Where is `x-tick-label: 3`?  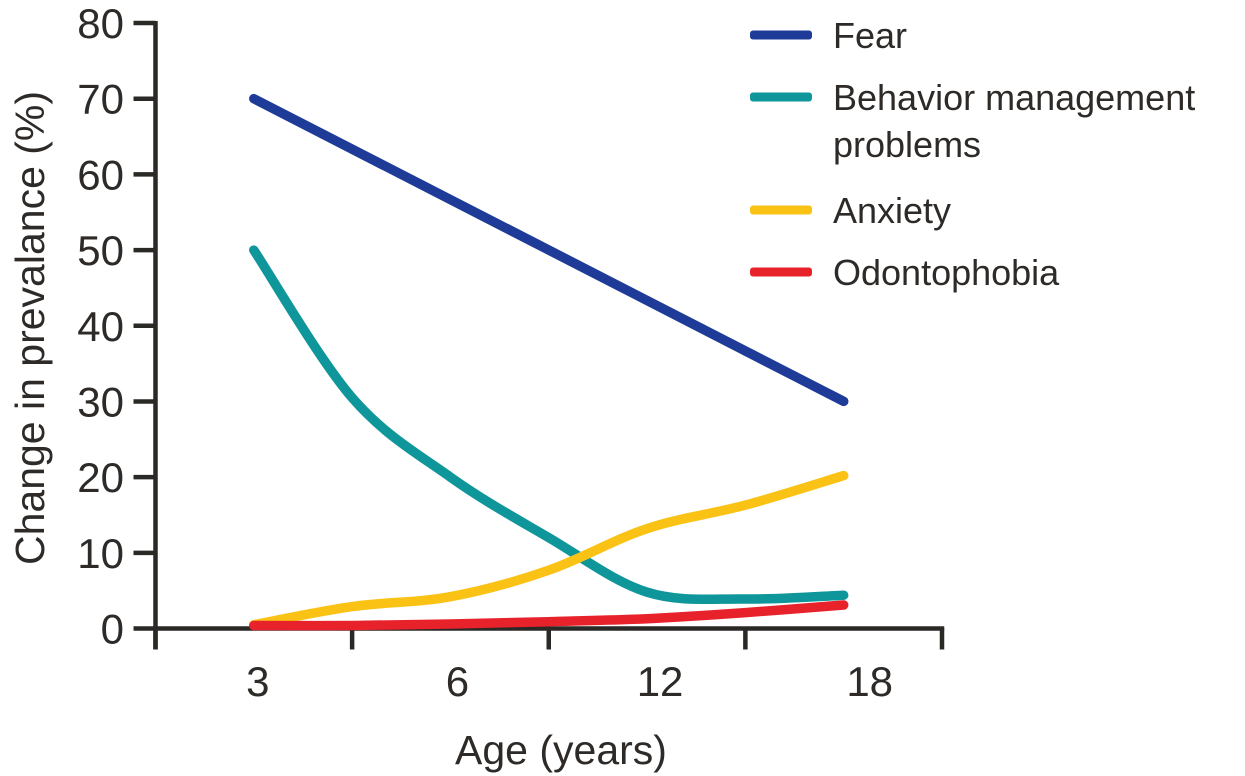 x-tick-label: 3 is located at coordinates (257, 681).